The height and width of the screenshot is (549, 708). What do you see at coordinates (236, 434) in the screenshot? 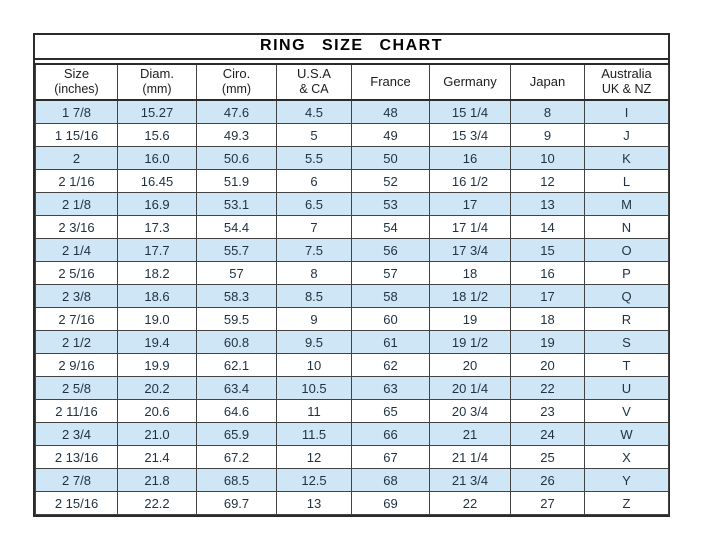
I see `cell: 65.9` at bounding box center [236, 434].